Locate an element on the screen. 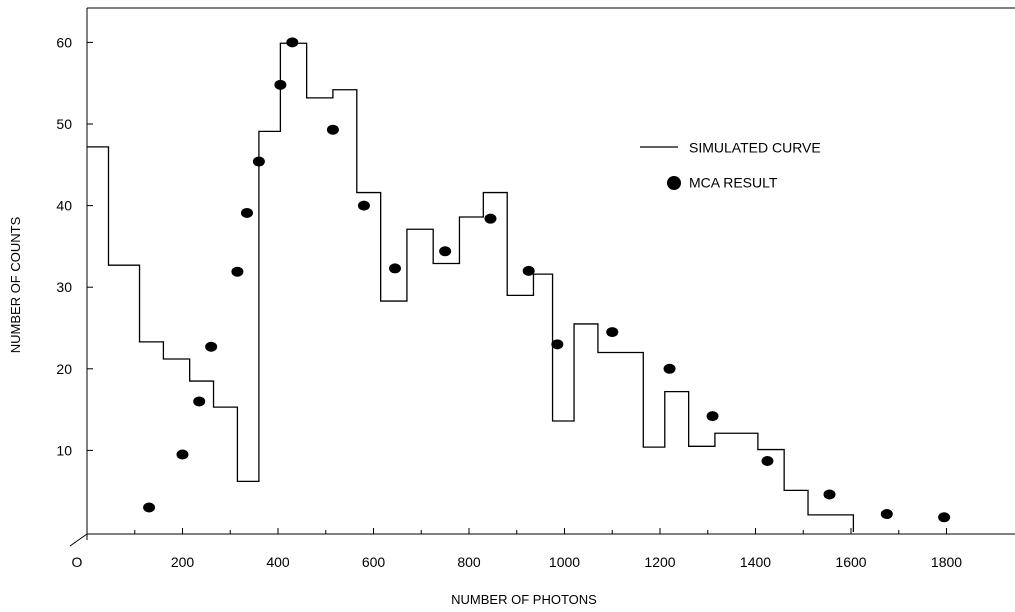  y-tick-label: 30 is located at coordinates (64, 287).